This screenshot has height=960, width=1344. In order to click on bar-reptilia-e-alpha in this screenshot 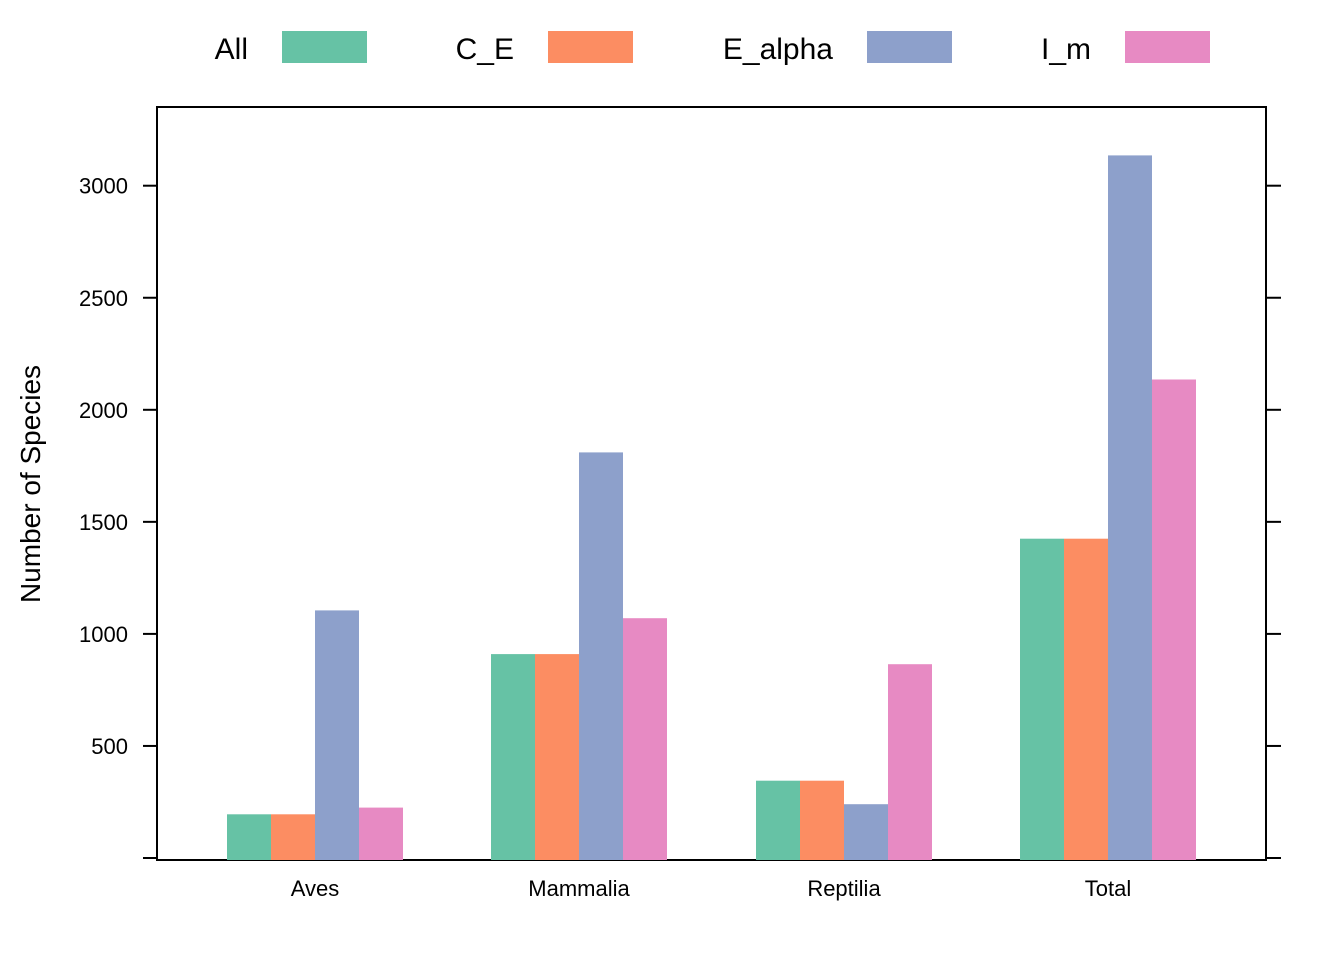, I will do `click(866, 832)`.